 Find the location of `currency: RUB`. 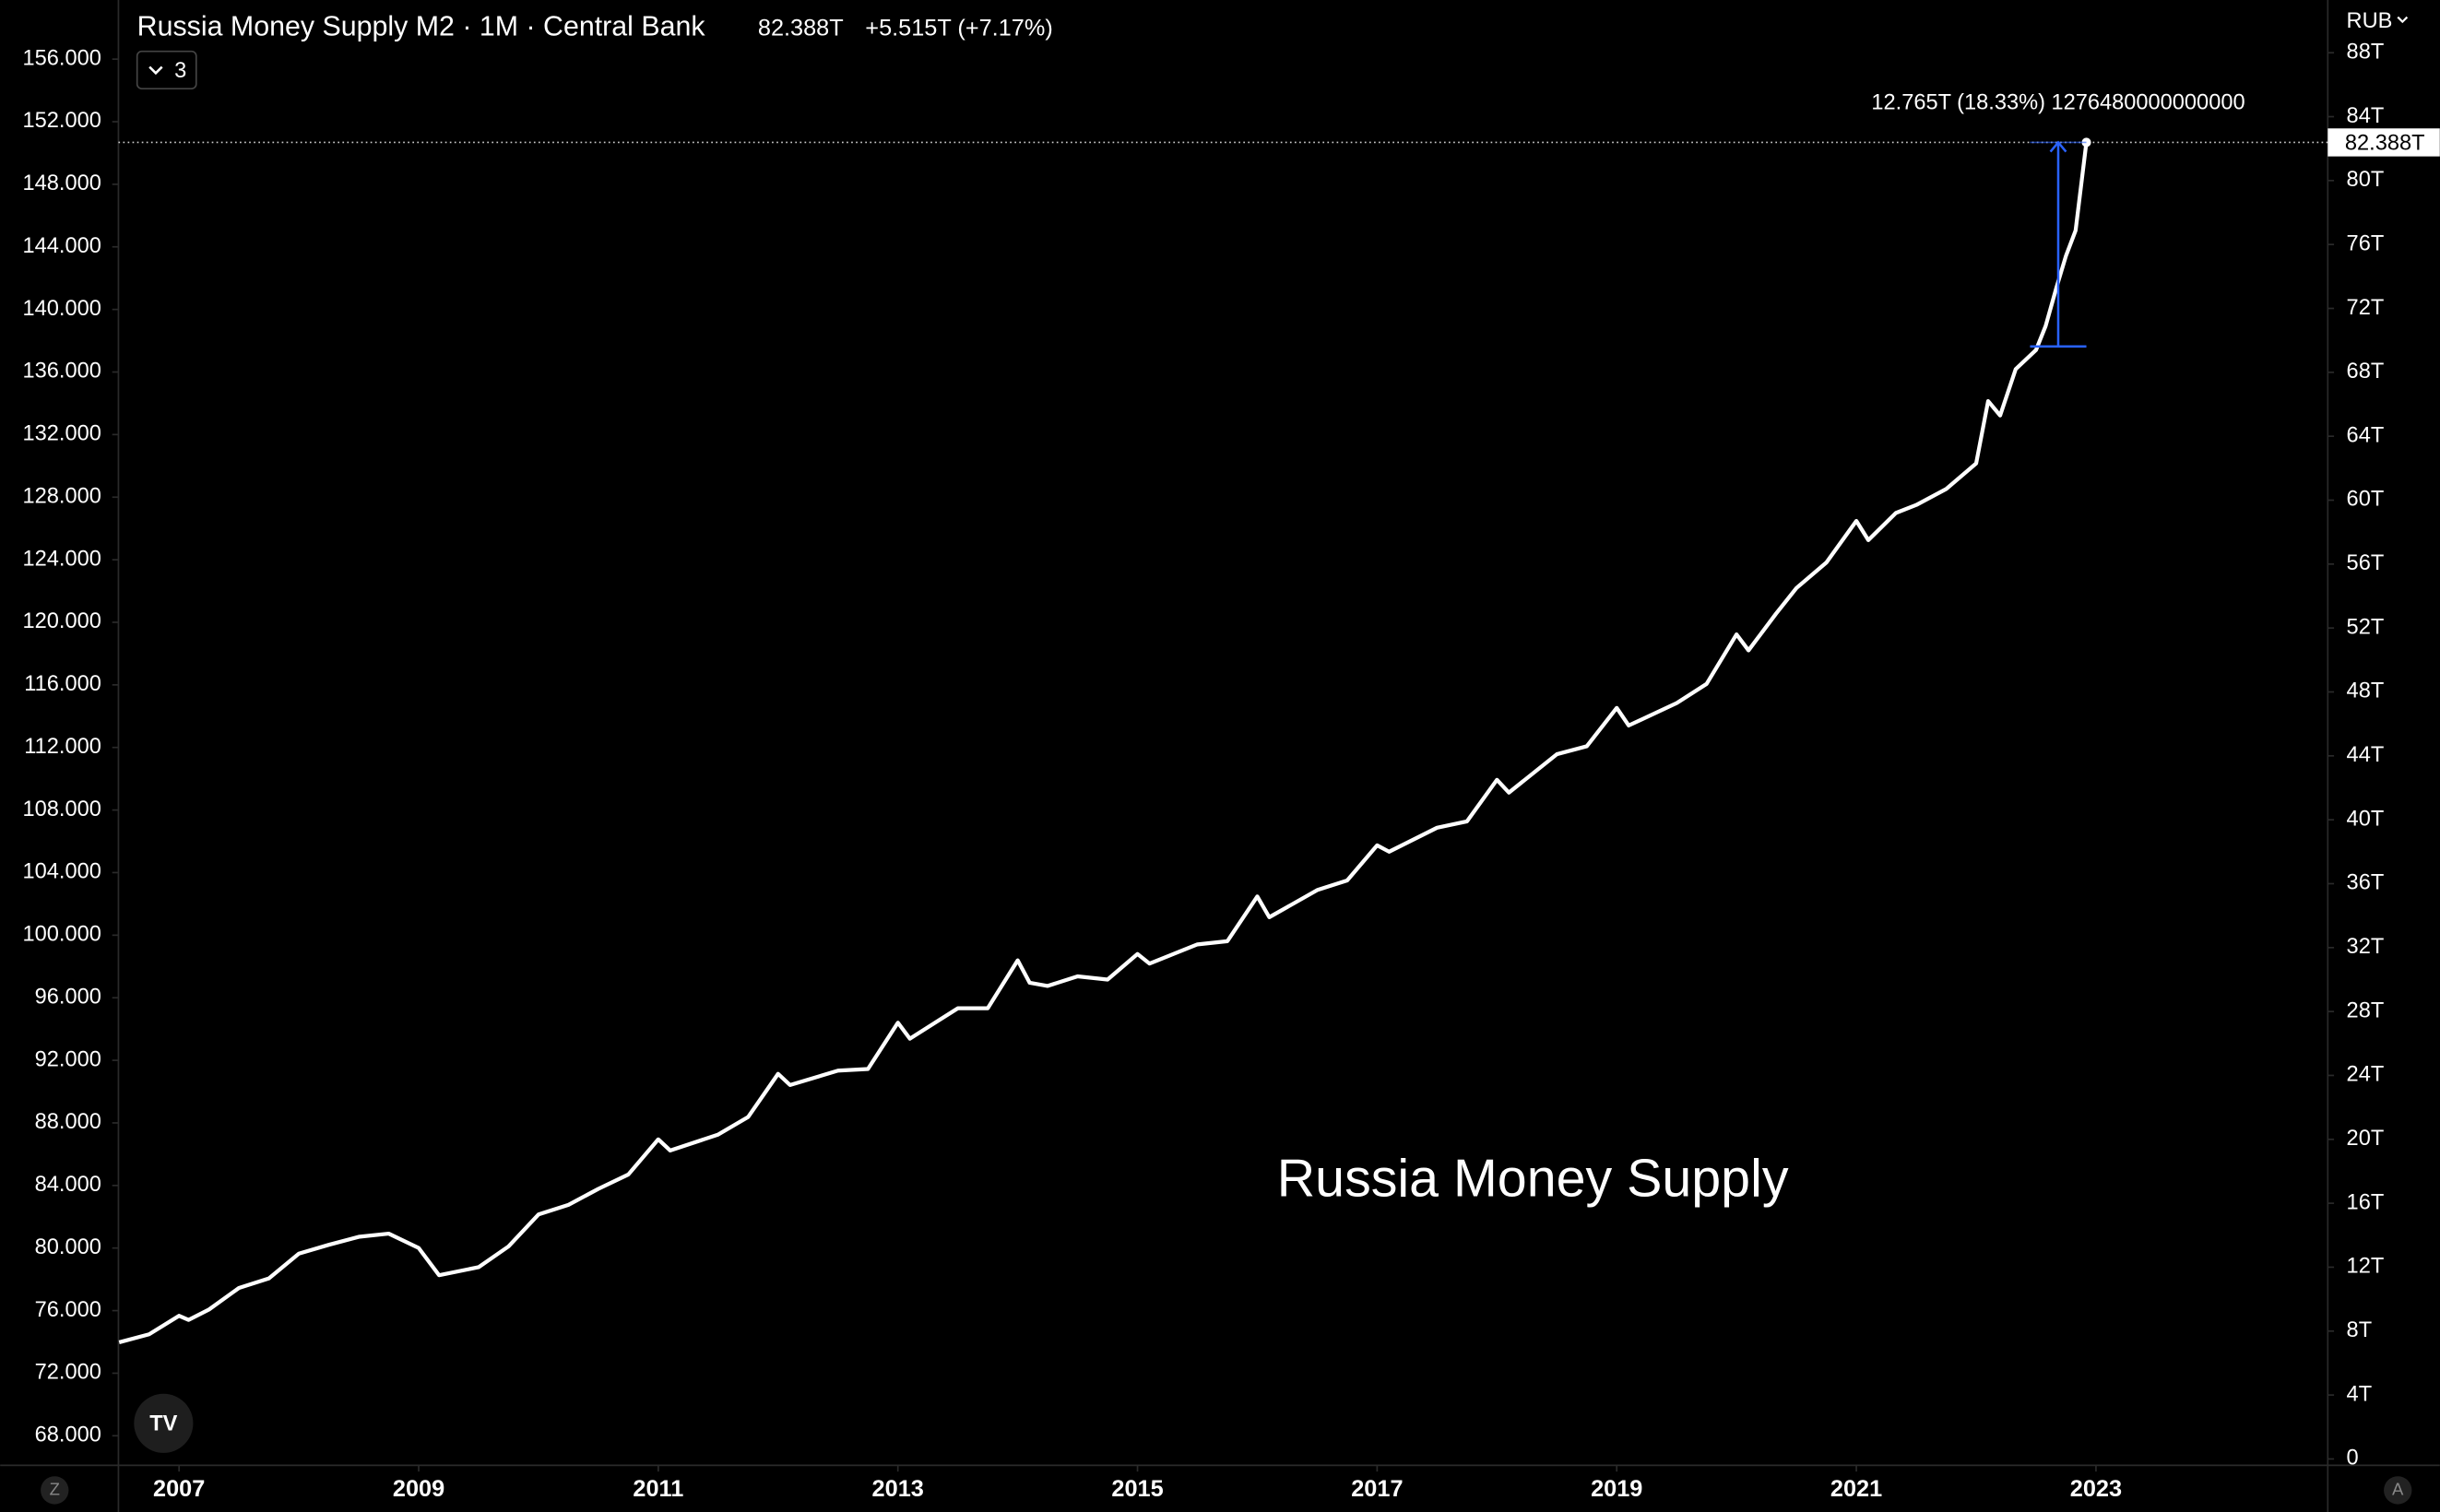

currency: RUB is located at coordinates (2370, 21).